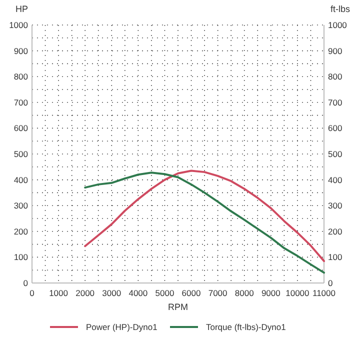  I want to click on x-tick-label: 2000, so click(85, 293).